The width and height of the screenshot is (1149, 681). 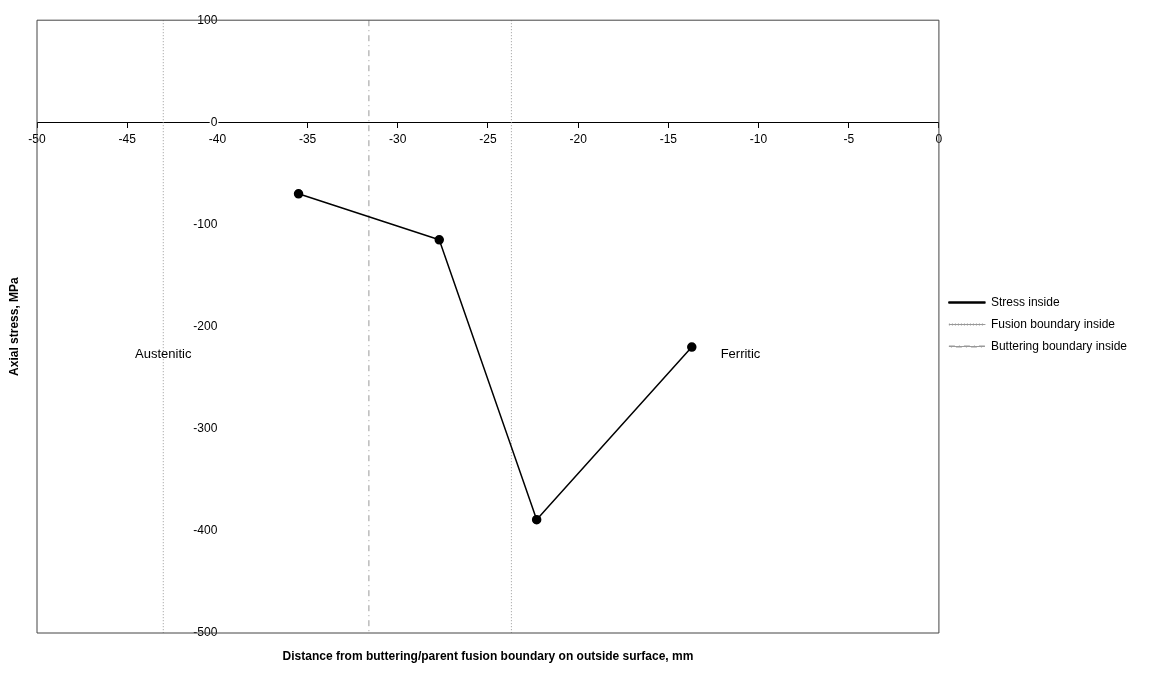 What do you see at coordinates (488, 656) in the screenshot?
I see `x-axis-title: Distance from buttering/parent fusion boundary on outside surface, mm` at bounding box center [488, 656].